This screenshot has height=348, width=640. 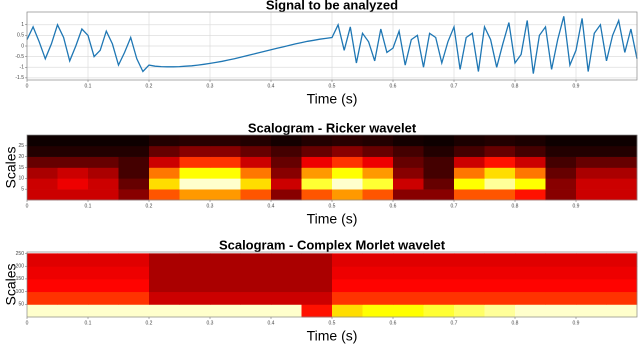 What do you see at coordinates (515, 206) in the screenshot?
I see `x-tick-label: 0.8` at bounding box center [515, 206].